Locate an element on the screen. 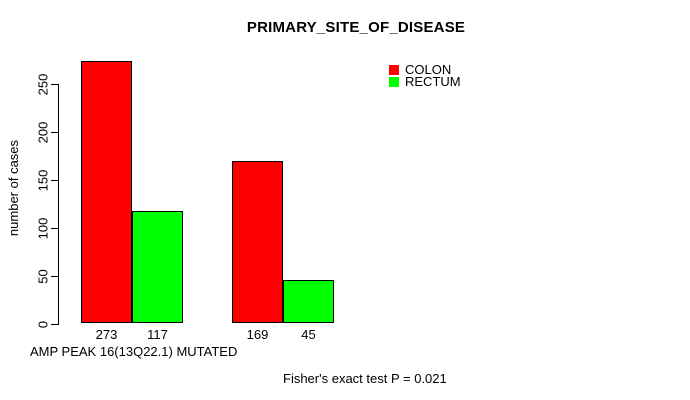  x-axis-label: AMP PEAK 16(13Q22.1) MUTATED is located at coordinates (134, 351).